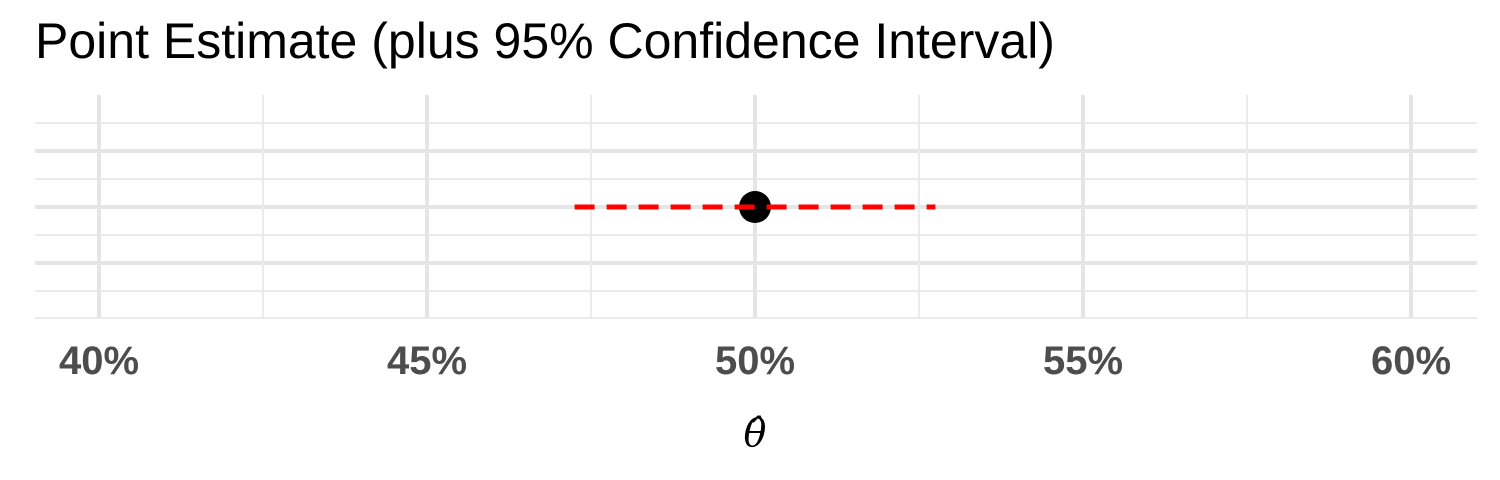 The image size is (1500, 480). I want to click on point-estimate, so click(755, 207).